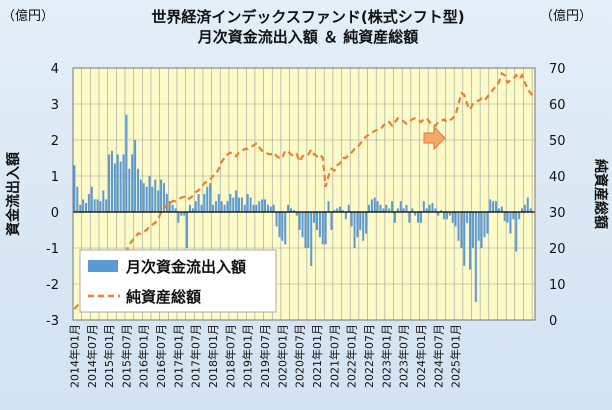 Image resolution: width=612 pixels, height=410 pixels. I want to click on left-tick-label: 4, so click(55, 69).